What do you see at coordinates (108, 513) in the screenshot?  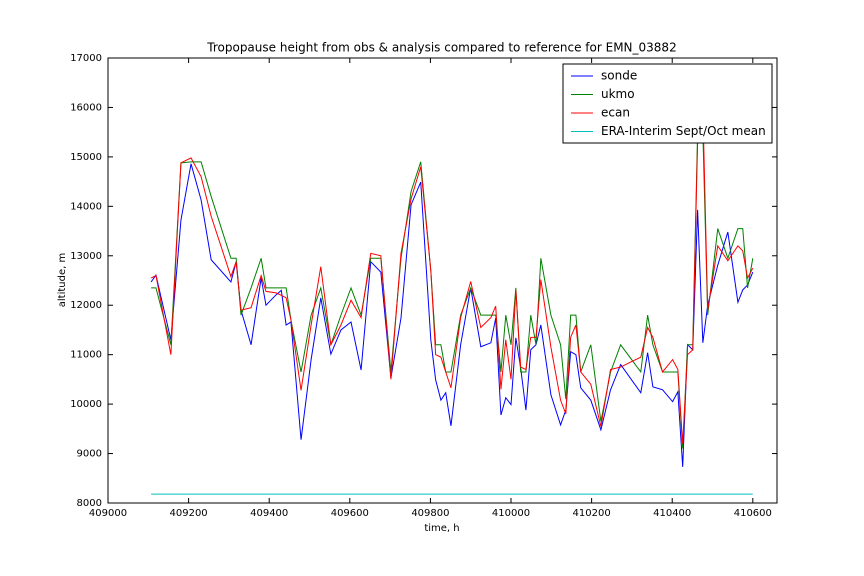 I see `x-tick-label: 409000` at bounding box center [108, 513].